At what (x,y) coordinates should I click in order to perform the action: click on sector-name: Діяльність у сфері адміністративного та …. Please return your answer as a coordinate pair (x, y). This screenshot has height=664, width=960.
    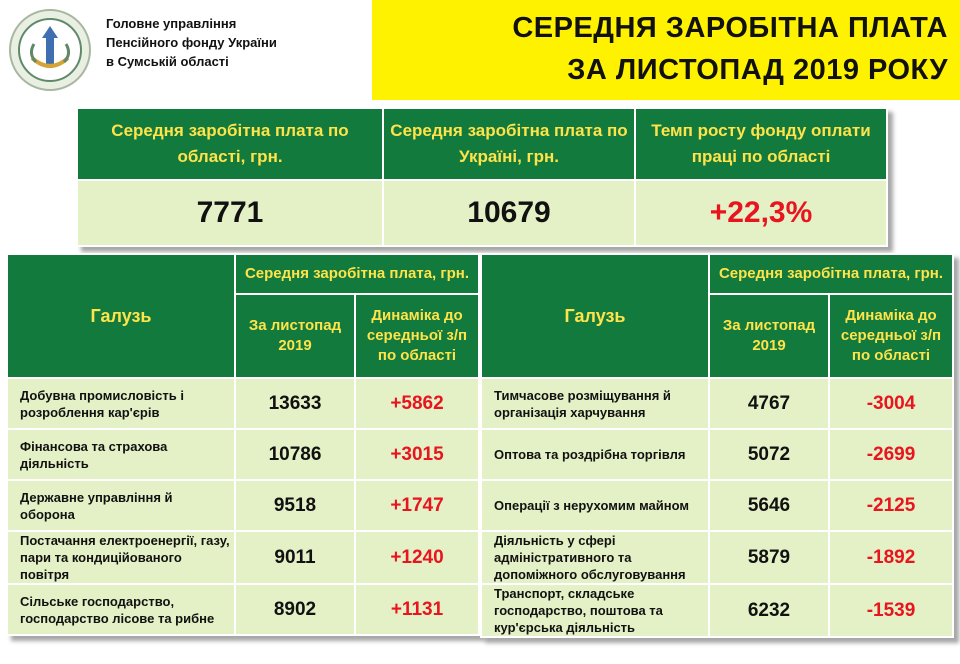
    Looking at the image, I should click on (595, 557).